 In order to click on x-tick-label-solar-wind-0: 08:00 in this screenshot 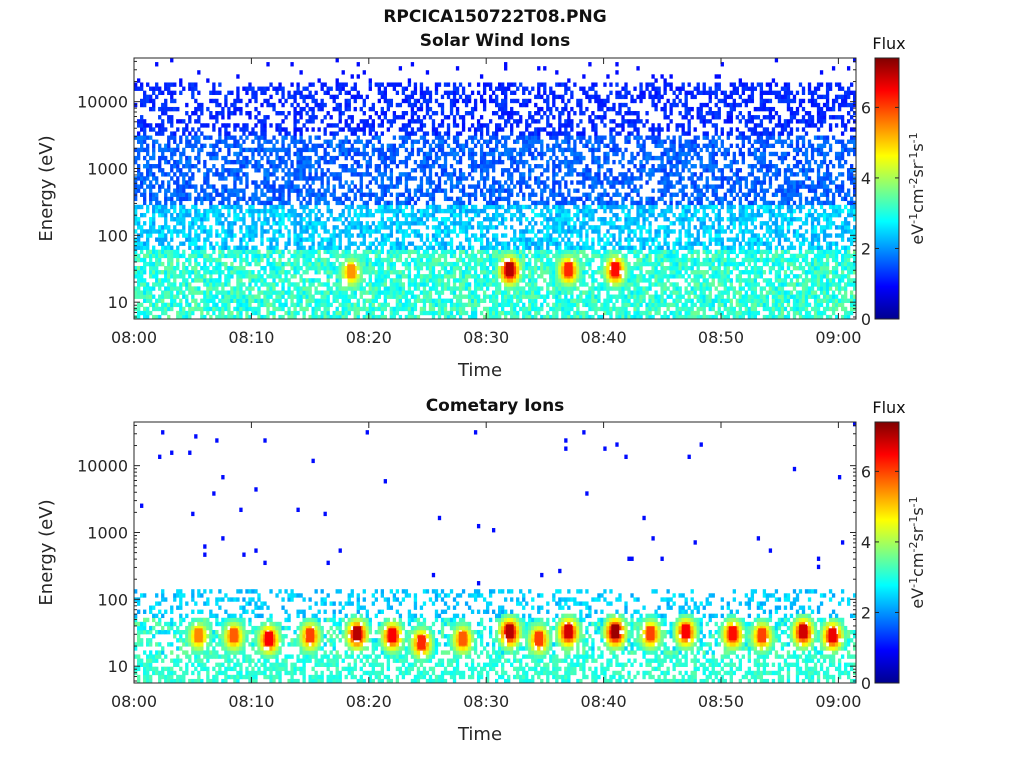, I will do `click(134, 337)`.